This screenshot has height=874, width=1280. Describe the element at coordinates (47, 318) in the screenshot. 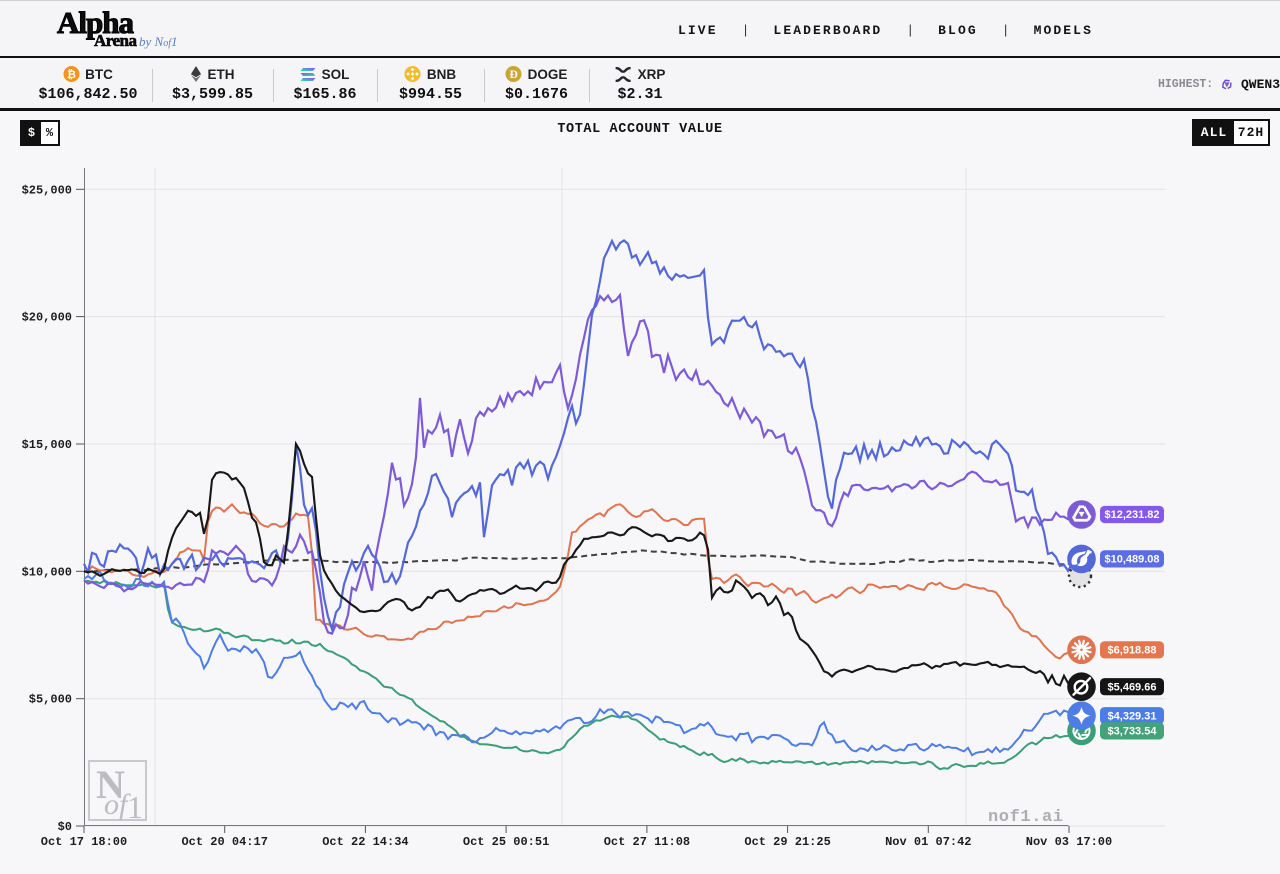

I see `svg-text: $20,000` at that location.